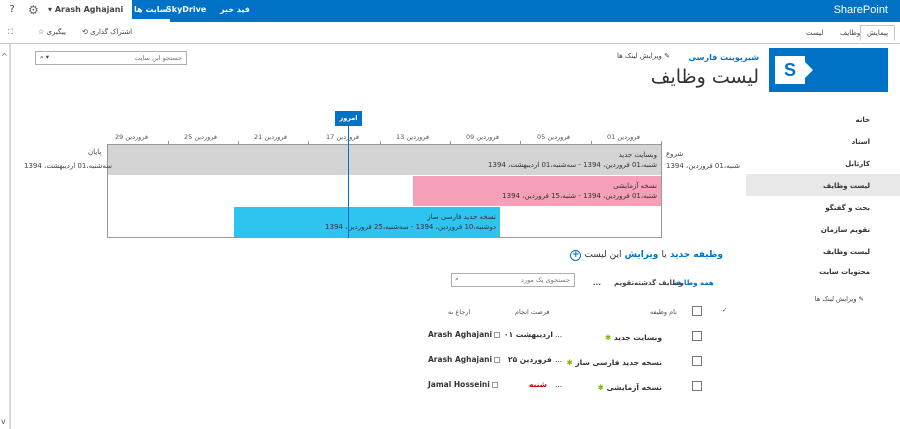  I want to click on quick-launch-item-task-list-selected: لیست وظایف, so click(846, 186).